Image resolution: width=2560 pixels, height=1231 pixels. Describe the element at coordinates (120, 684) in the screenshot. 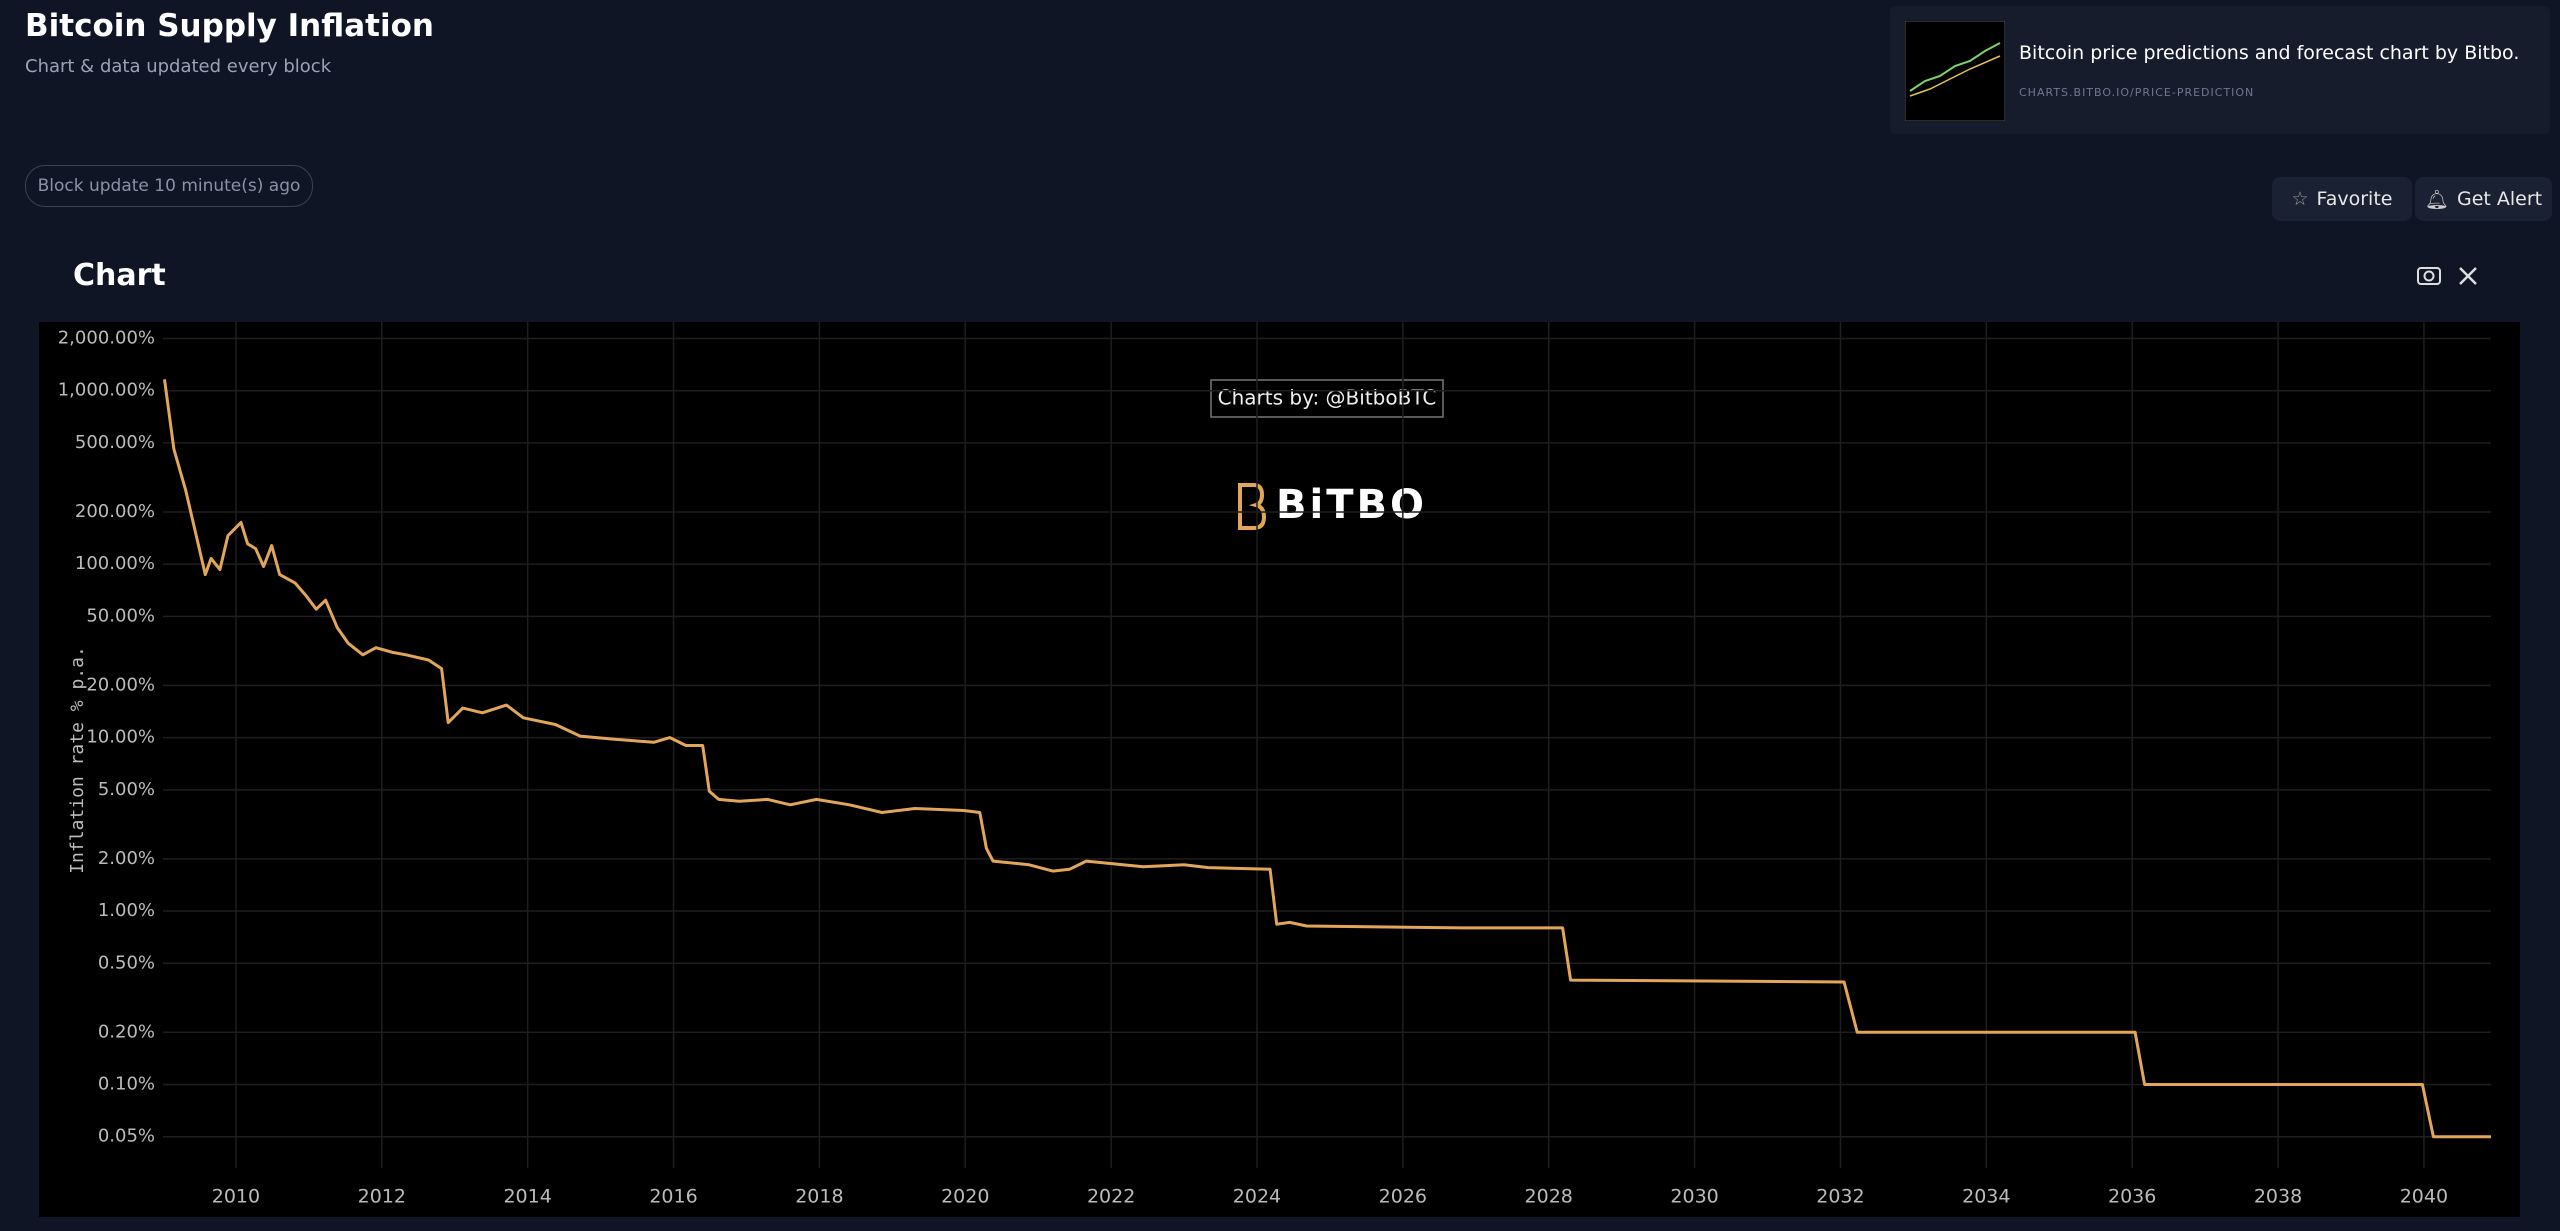

I see `y-tick-label: 20.00%` at that location.